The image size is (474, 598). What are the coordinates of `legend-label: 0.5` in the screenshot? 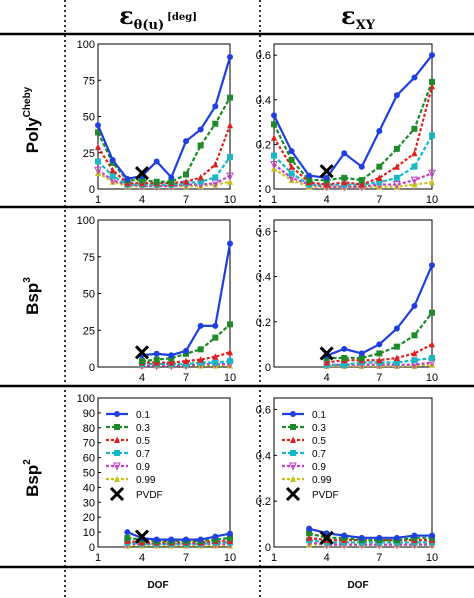 It's located at (319, 441).